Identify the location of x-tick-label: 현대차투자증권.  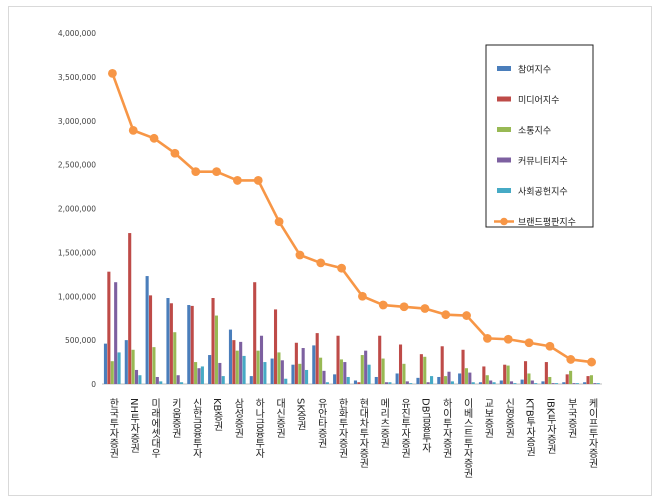
(363, 433).